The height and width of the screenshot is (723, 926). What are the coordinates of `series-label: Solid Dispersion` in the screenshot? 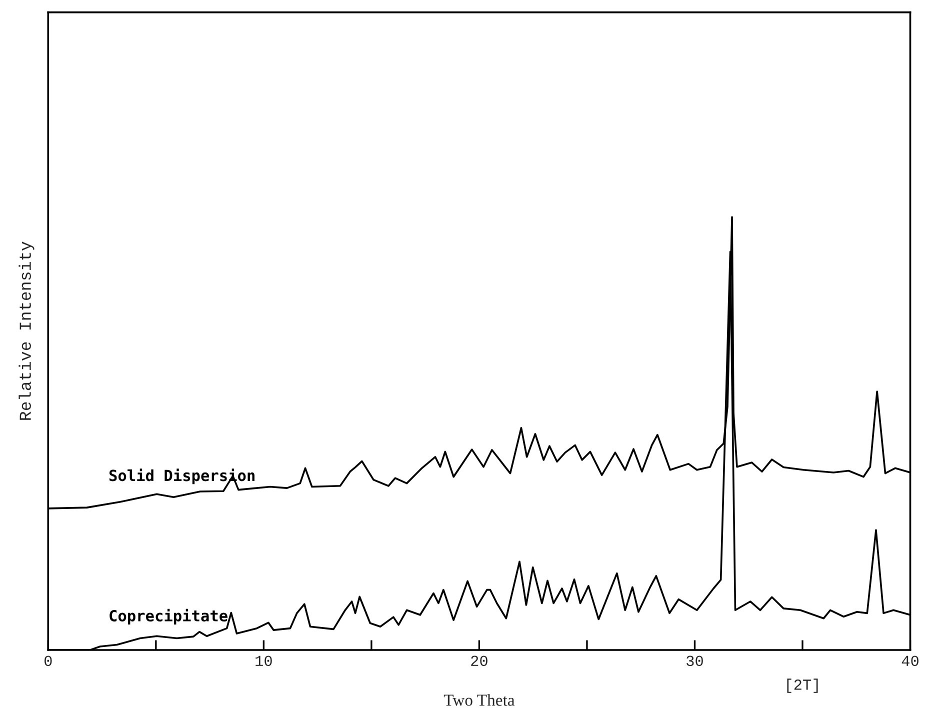 It's located at (181, 476).